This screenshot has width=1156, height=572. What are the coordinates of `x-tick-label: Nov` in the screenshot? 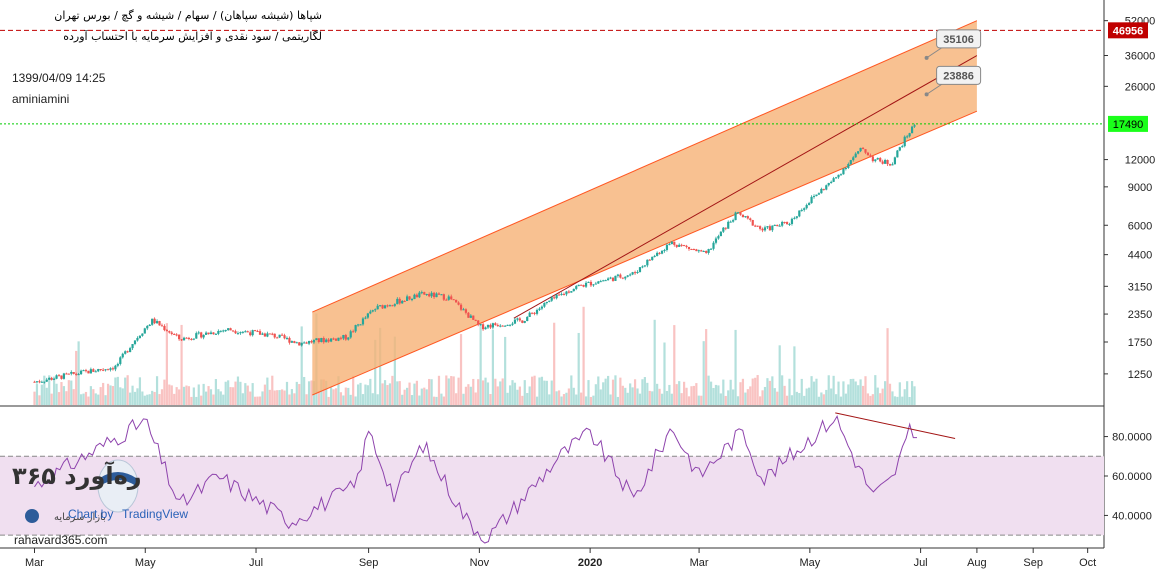 It's located at (480, 563).